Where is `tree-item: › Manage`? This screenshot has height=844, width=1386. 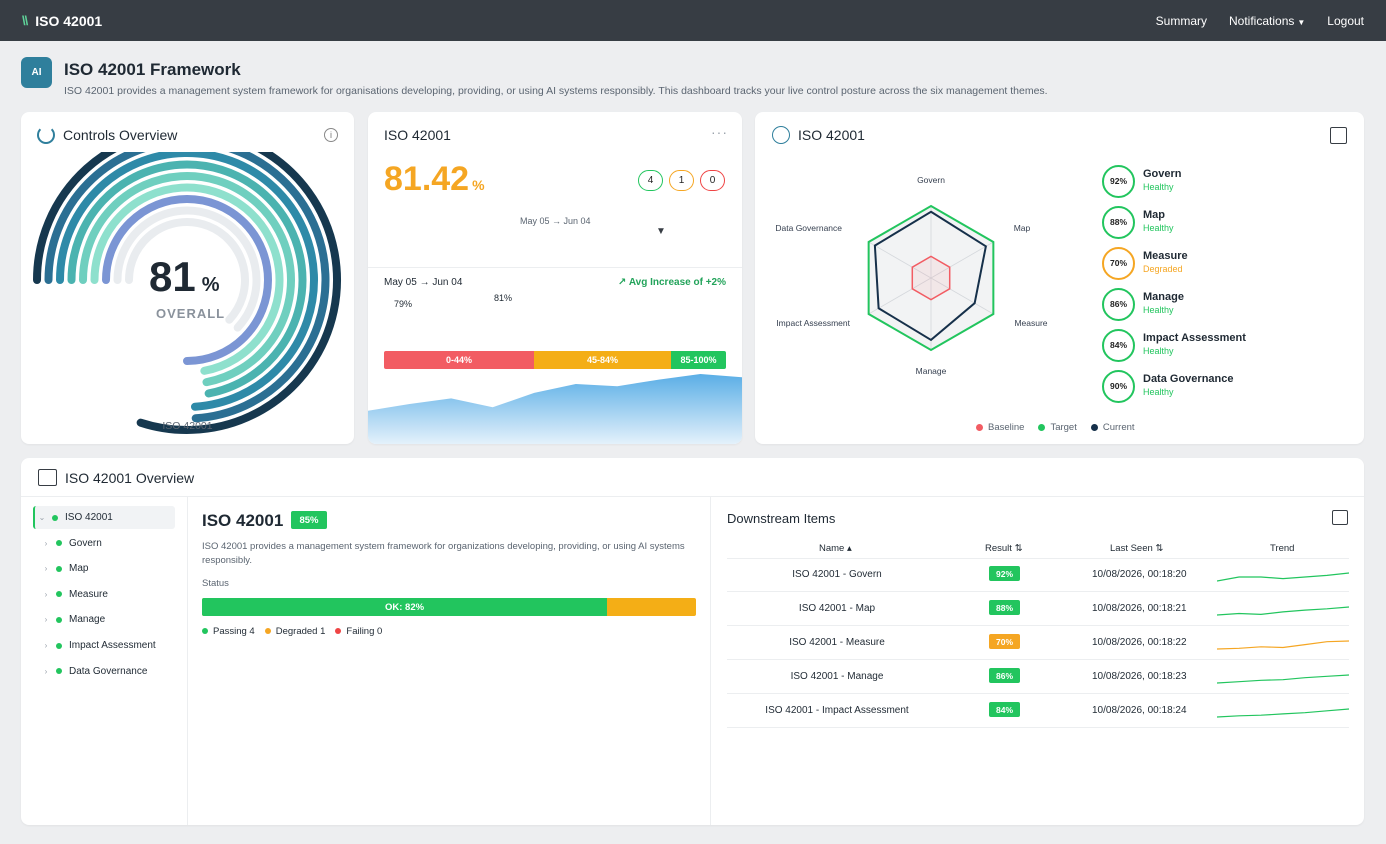
tree-item: › Manage is located at coordinates (104, 619).